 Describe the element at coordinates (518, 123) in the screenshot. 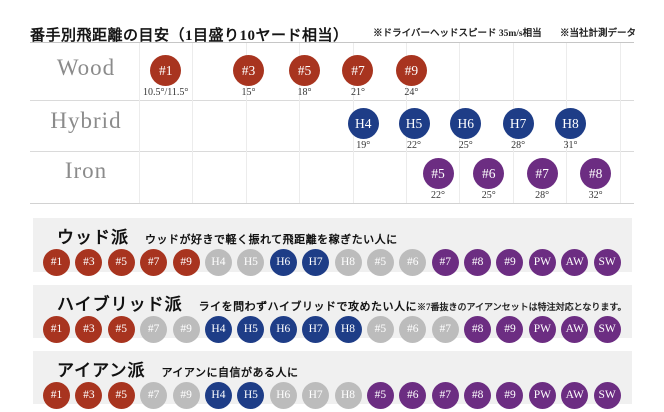

I see `chart-club-hybrid-h7-circle: H7` at that location.